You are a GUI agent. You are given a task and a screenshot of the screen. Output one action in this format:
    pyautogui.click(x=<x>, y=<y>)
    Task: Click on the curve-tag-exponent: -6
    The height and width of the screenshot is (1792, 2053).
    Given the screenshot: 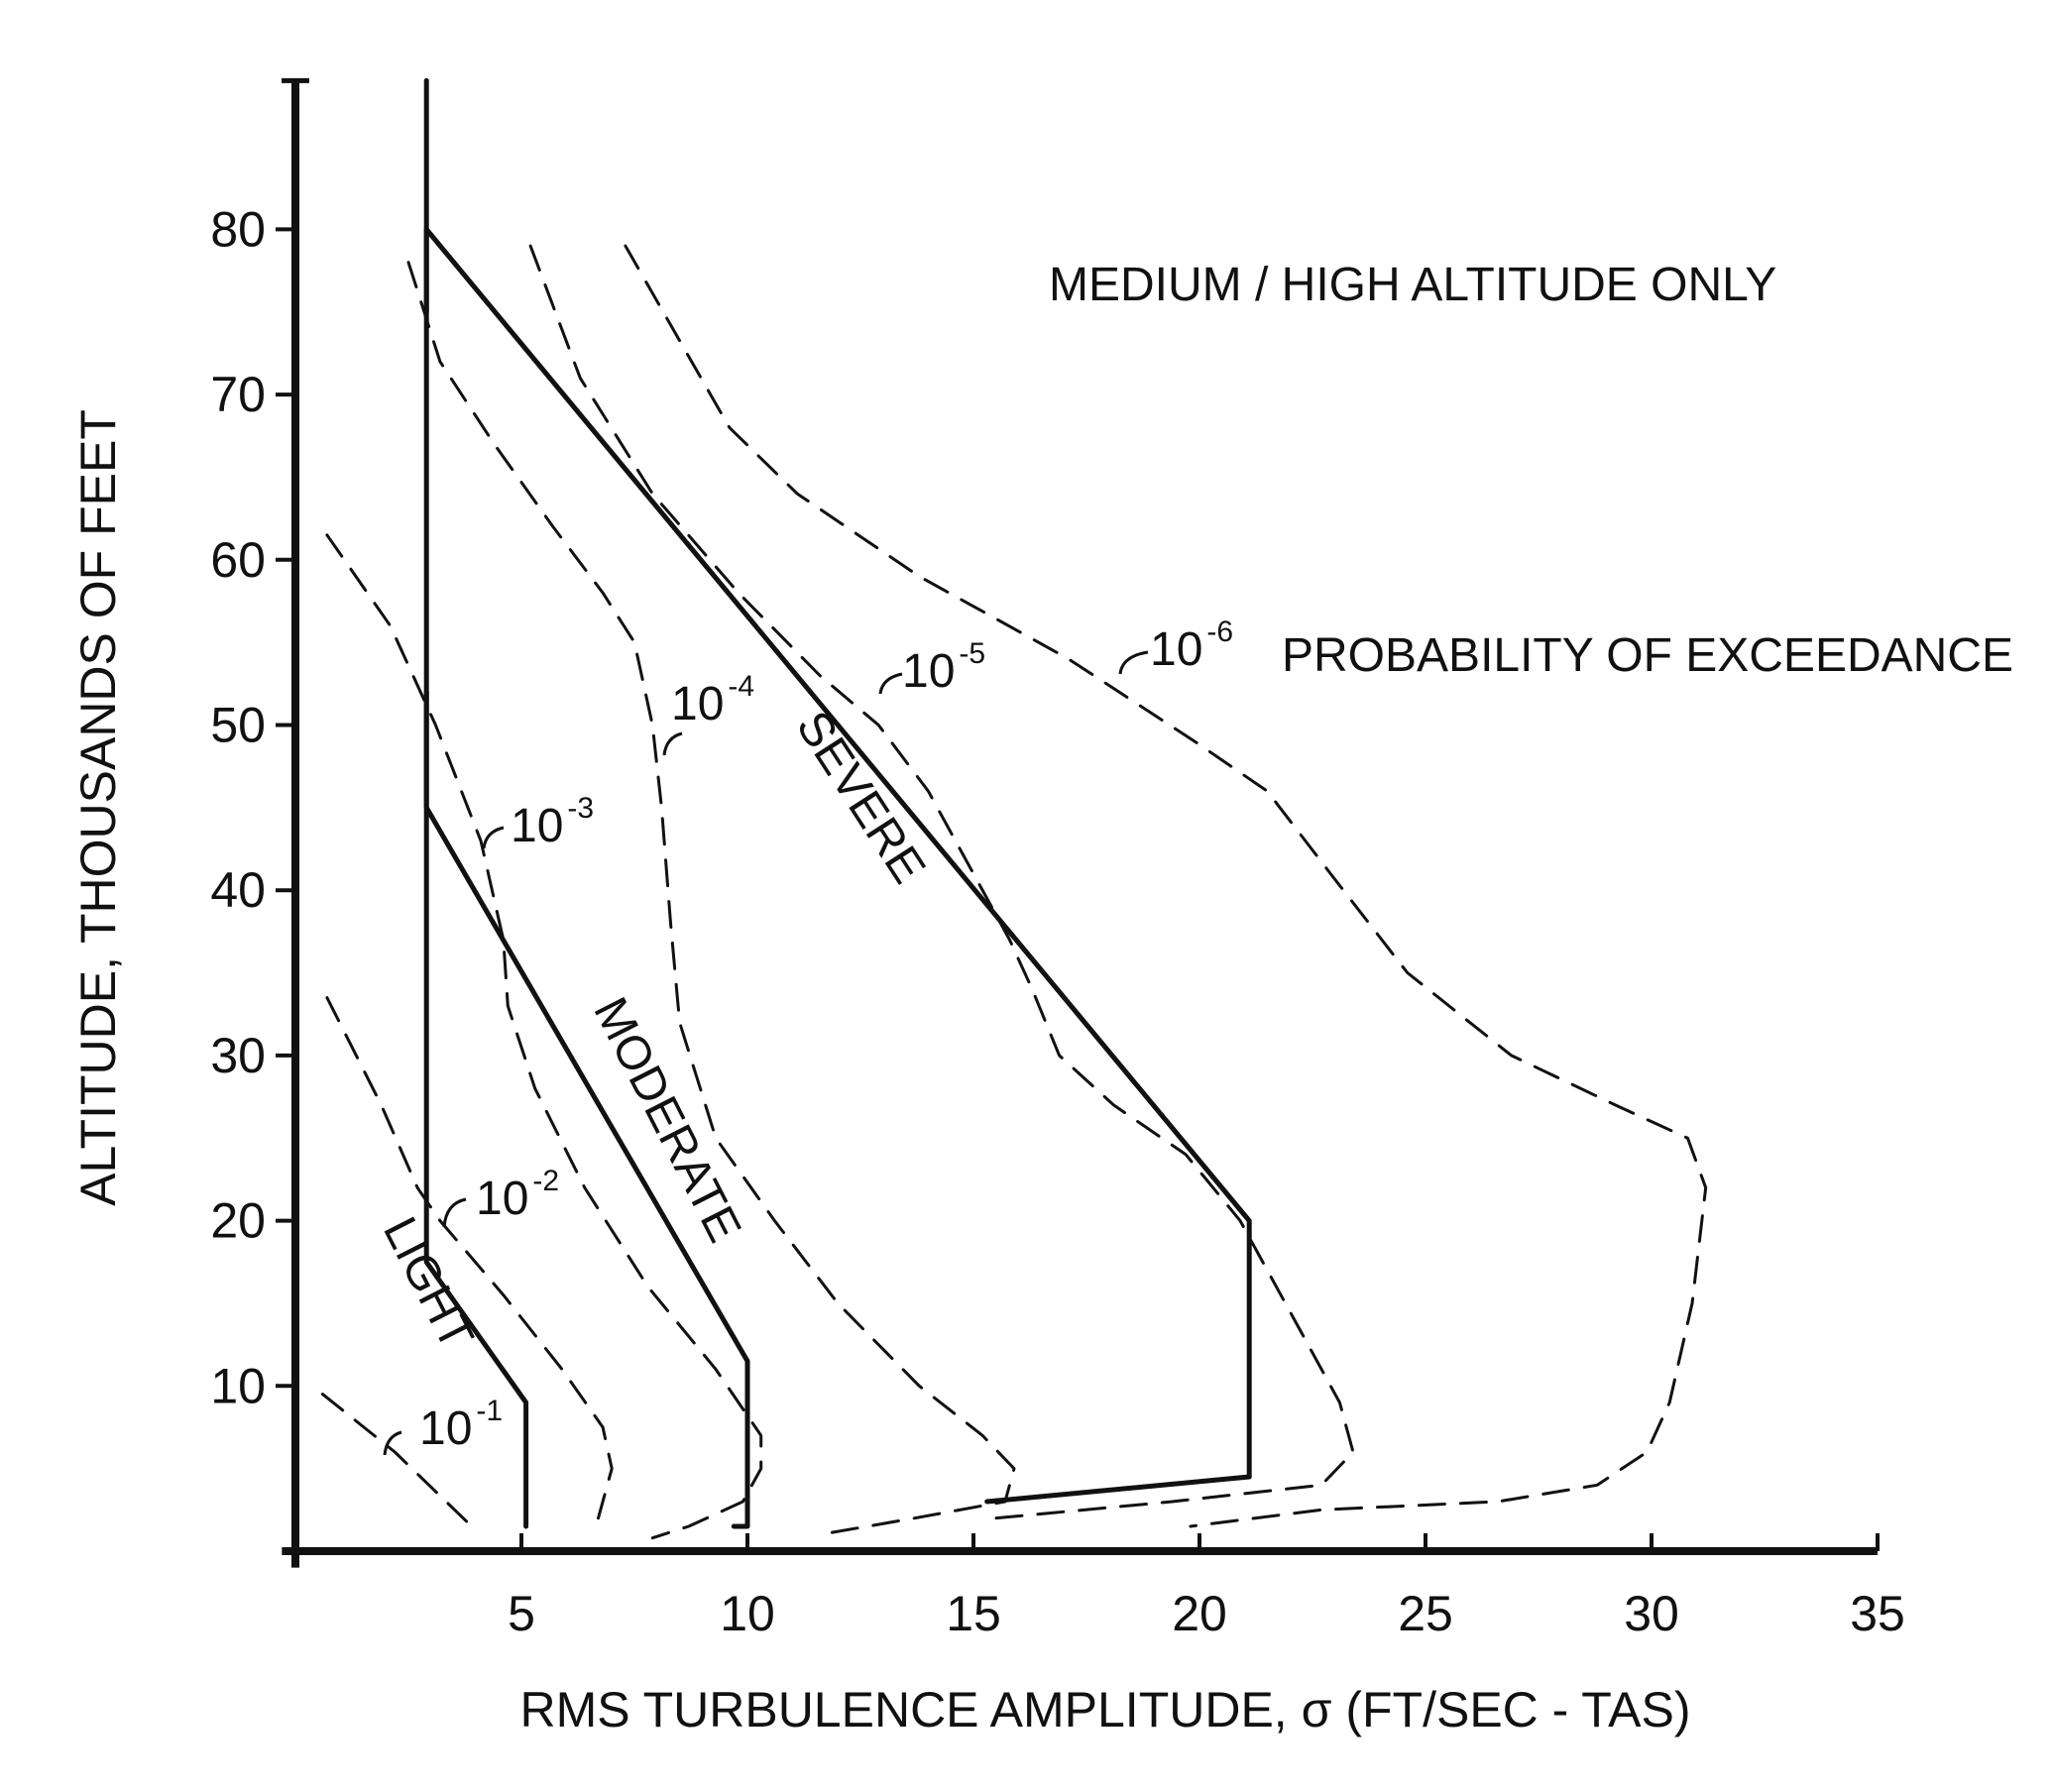 What is the action you would take?
    pyautogui.click(x=1219, y=632)
    